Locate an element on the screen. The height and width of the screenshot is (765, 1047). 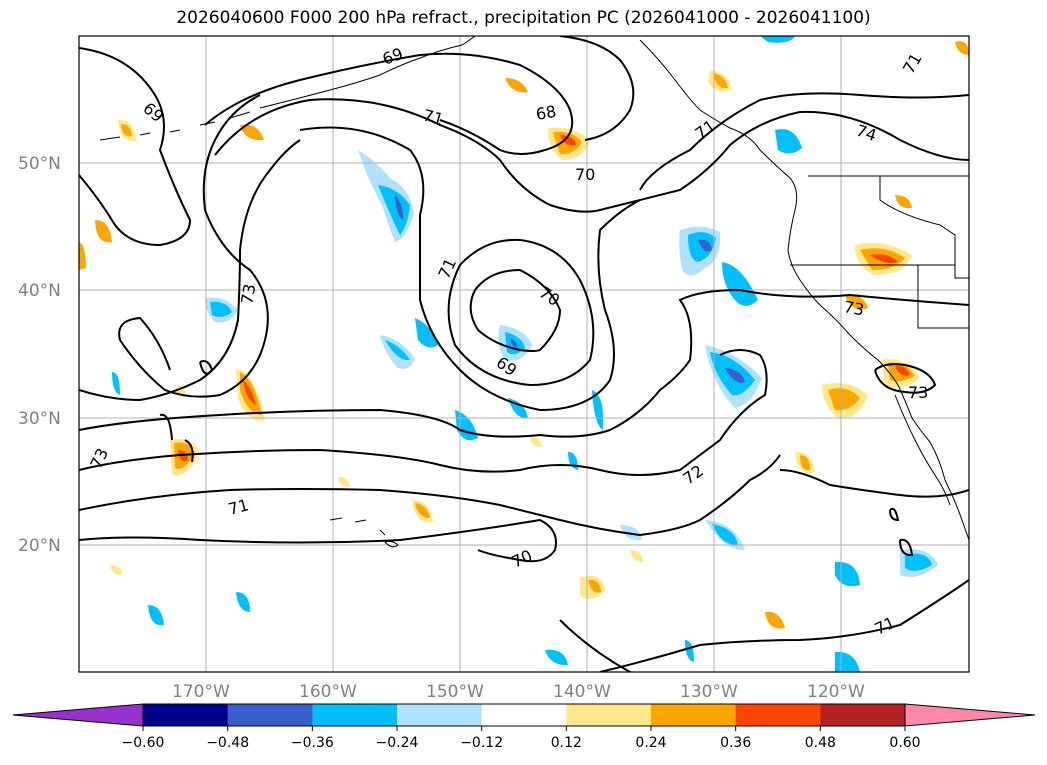
colorbar-tick-label: −0.24 is located at coordinates (397, 743).